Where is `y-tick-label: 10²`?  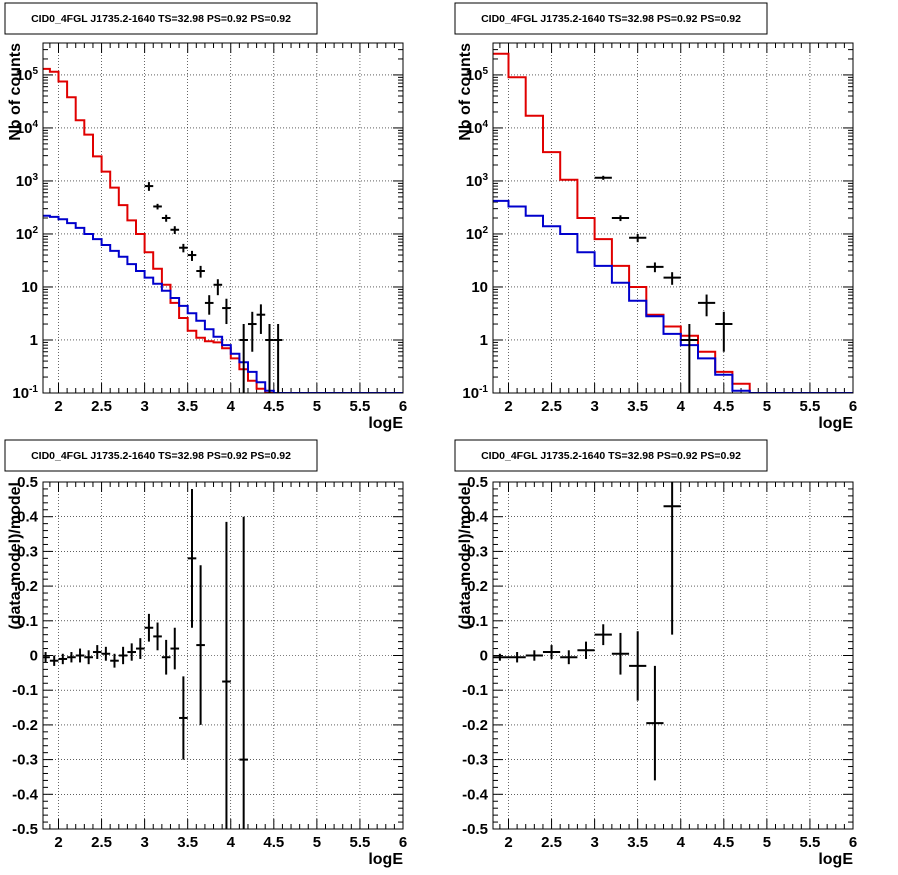
y-tick-label: 10² is located at coordinates (477, 234).